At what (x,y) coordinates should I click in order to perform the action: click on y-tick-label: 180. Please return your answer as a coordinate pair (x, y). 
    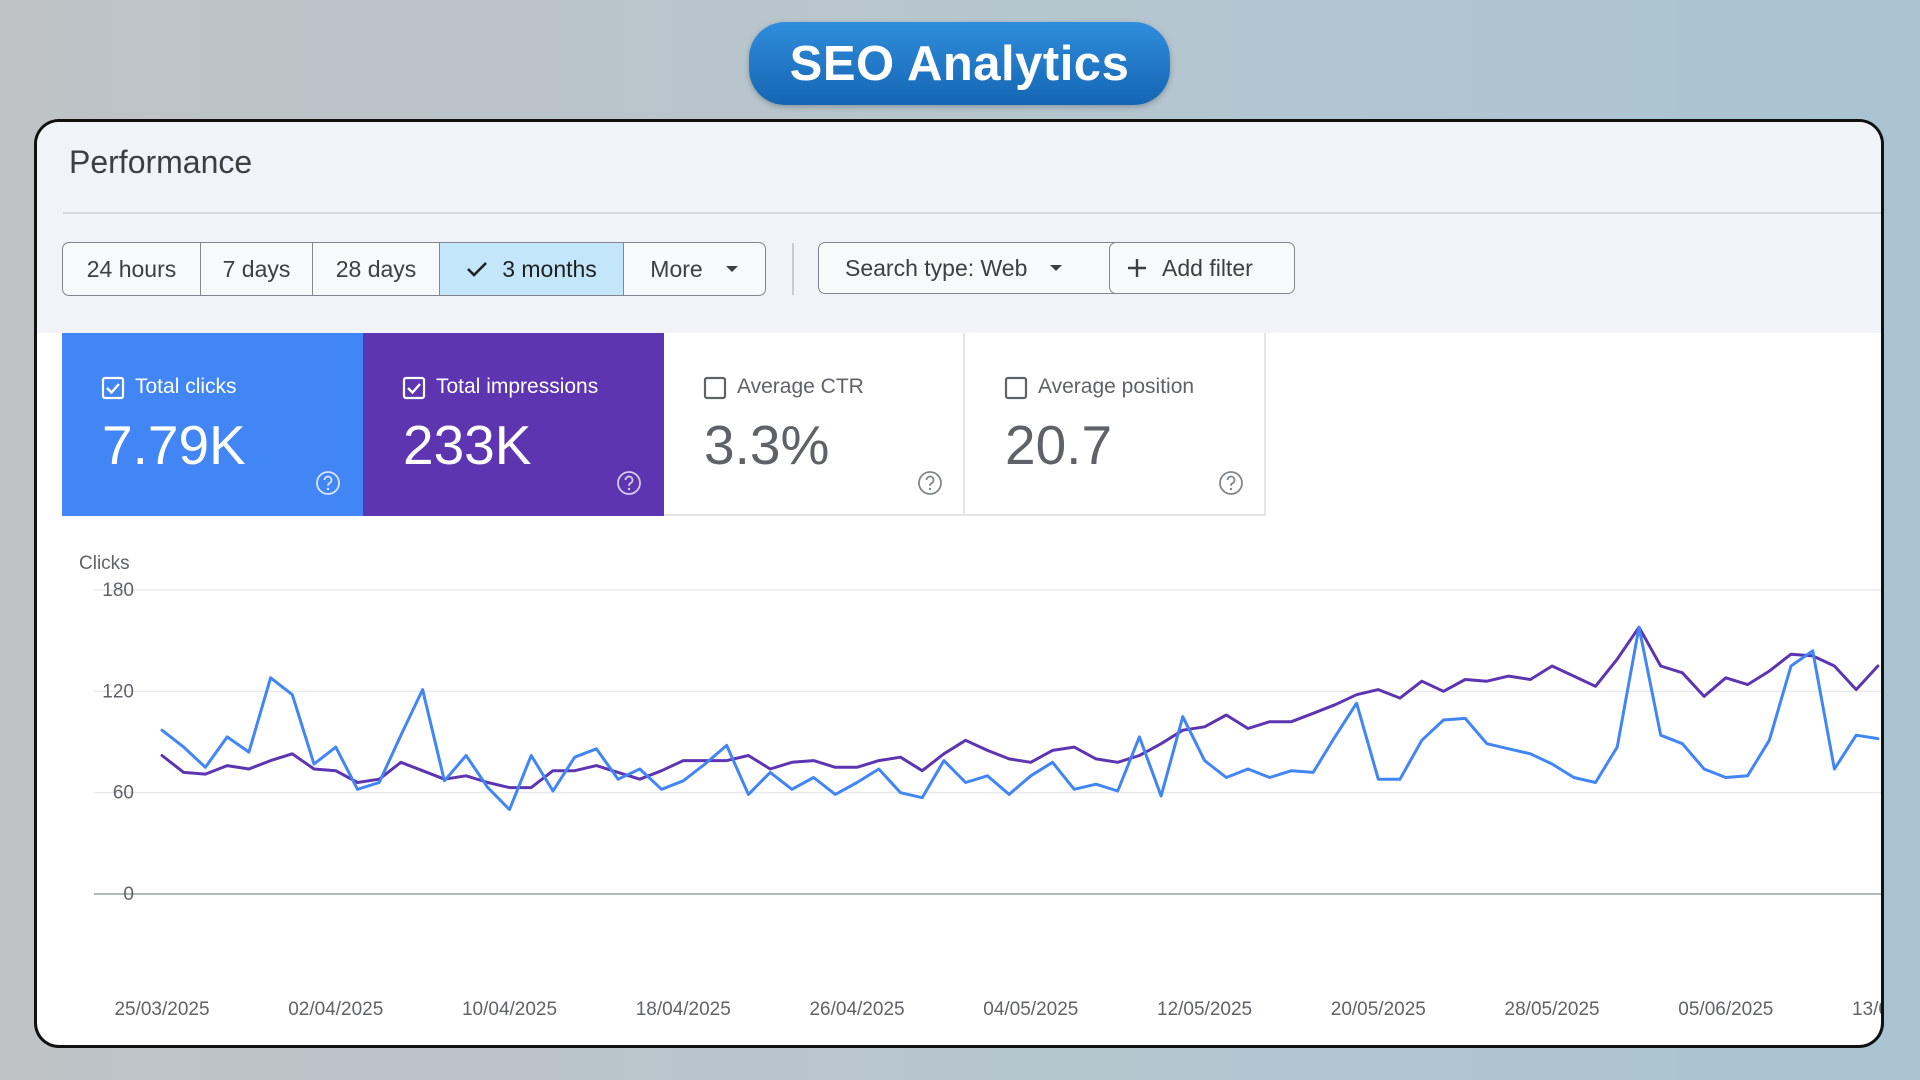
    Looking at the image, I should click on (118, 590).